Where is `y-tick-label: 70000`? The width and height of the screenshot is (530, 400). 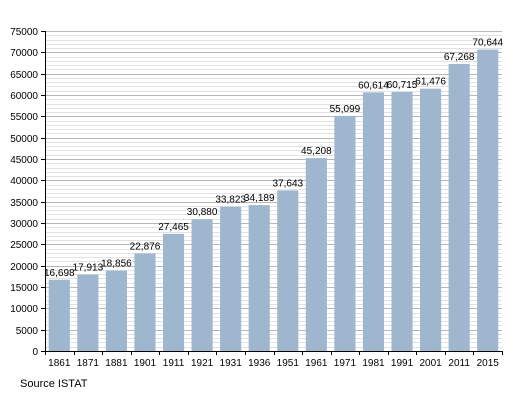 y-tick-label: 70000 is located at coordinates (24, 53).